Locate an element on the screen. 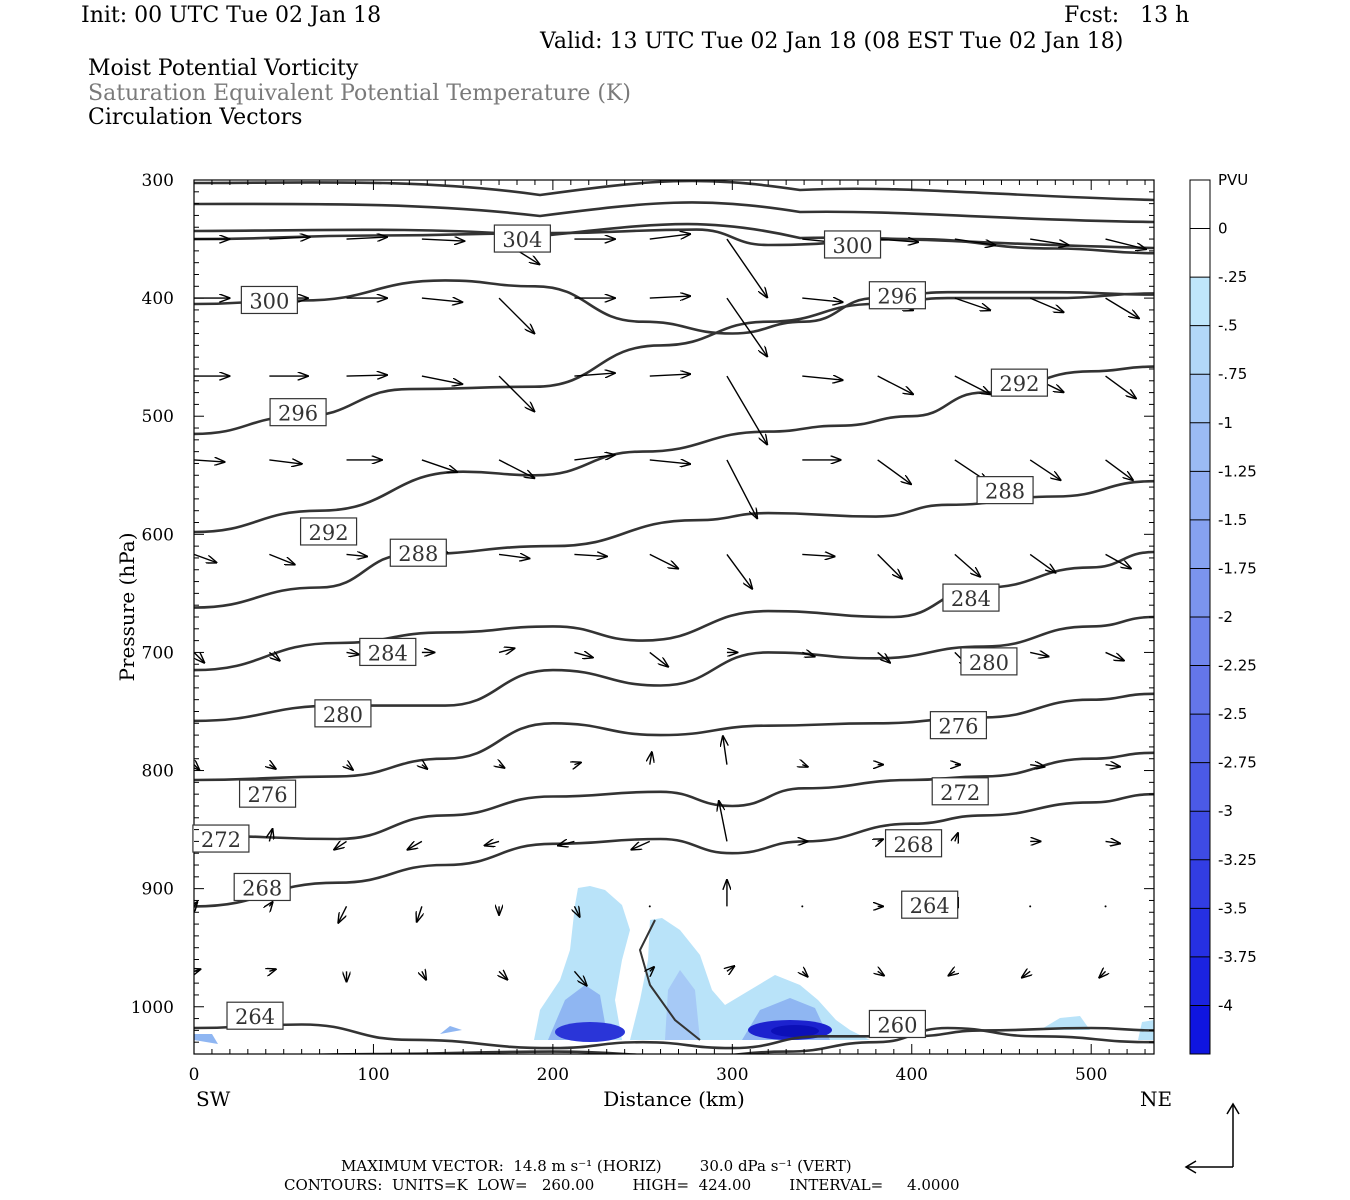 Image resolution: width=1350 pixels, height=1200 pixels. x-tick-label: 300 is located at coordinates (732, 1075).